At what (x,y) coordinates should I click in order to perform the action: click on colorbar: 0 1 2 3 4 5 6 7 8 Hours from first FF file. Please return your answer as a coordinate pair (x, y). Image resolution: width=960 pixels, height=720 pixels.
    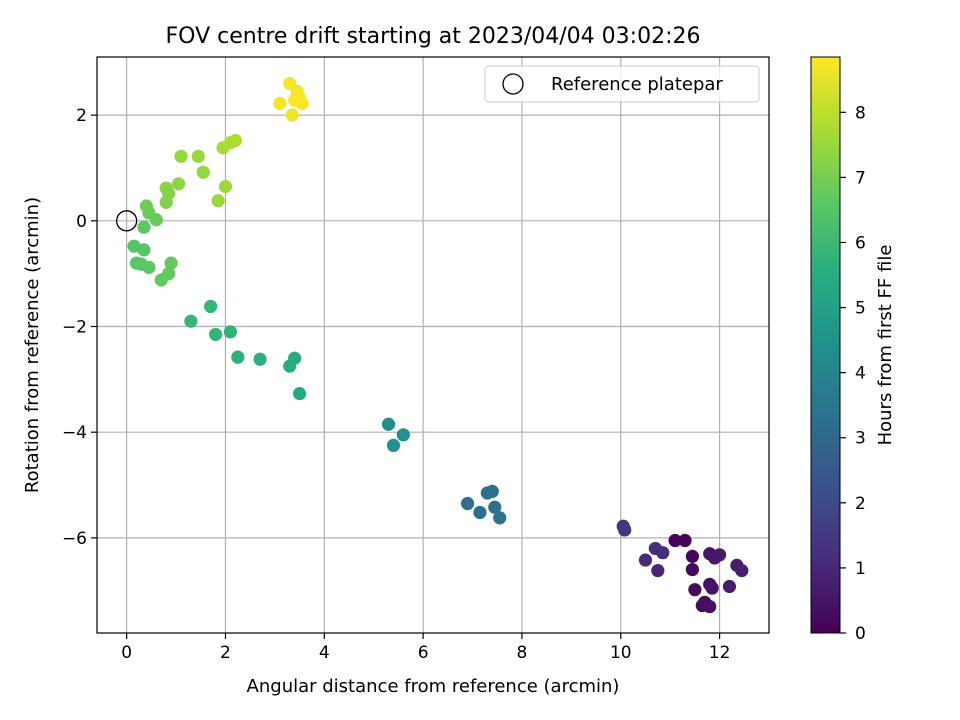
    Looking at the image, I should click on (853, 350).